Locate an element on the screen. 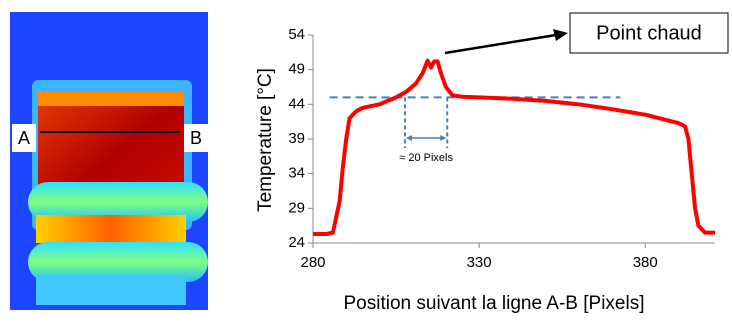  x-tick-label: 280 is located at coordinates (312, 262).